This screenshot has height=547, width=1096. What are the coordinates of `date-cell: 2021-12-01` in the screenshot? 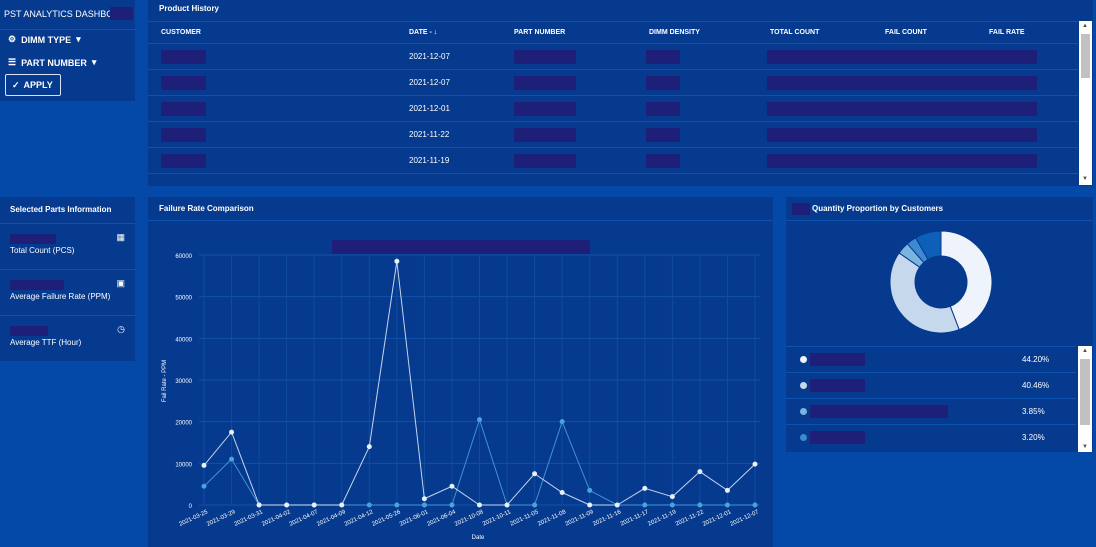 It's located at (429, 108).